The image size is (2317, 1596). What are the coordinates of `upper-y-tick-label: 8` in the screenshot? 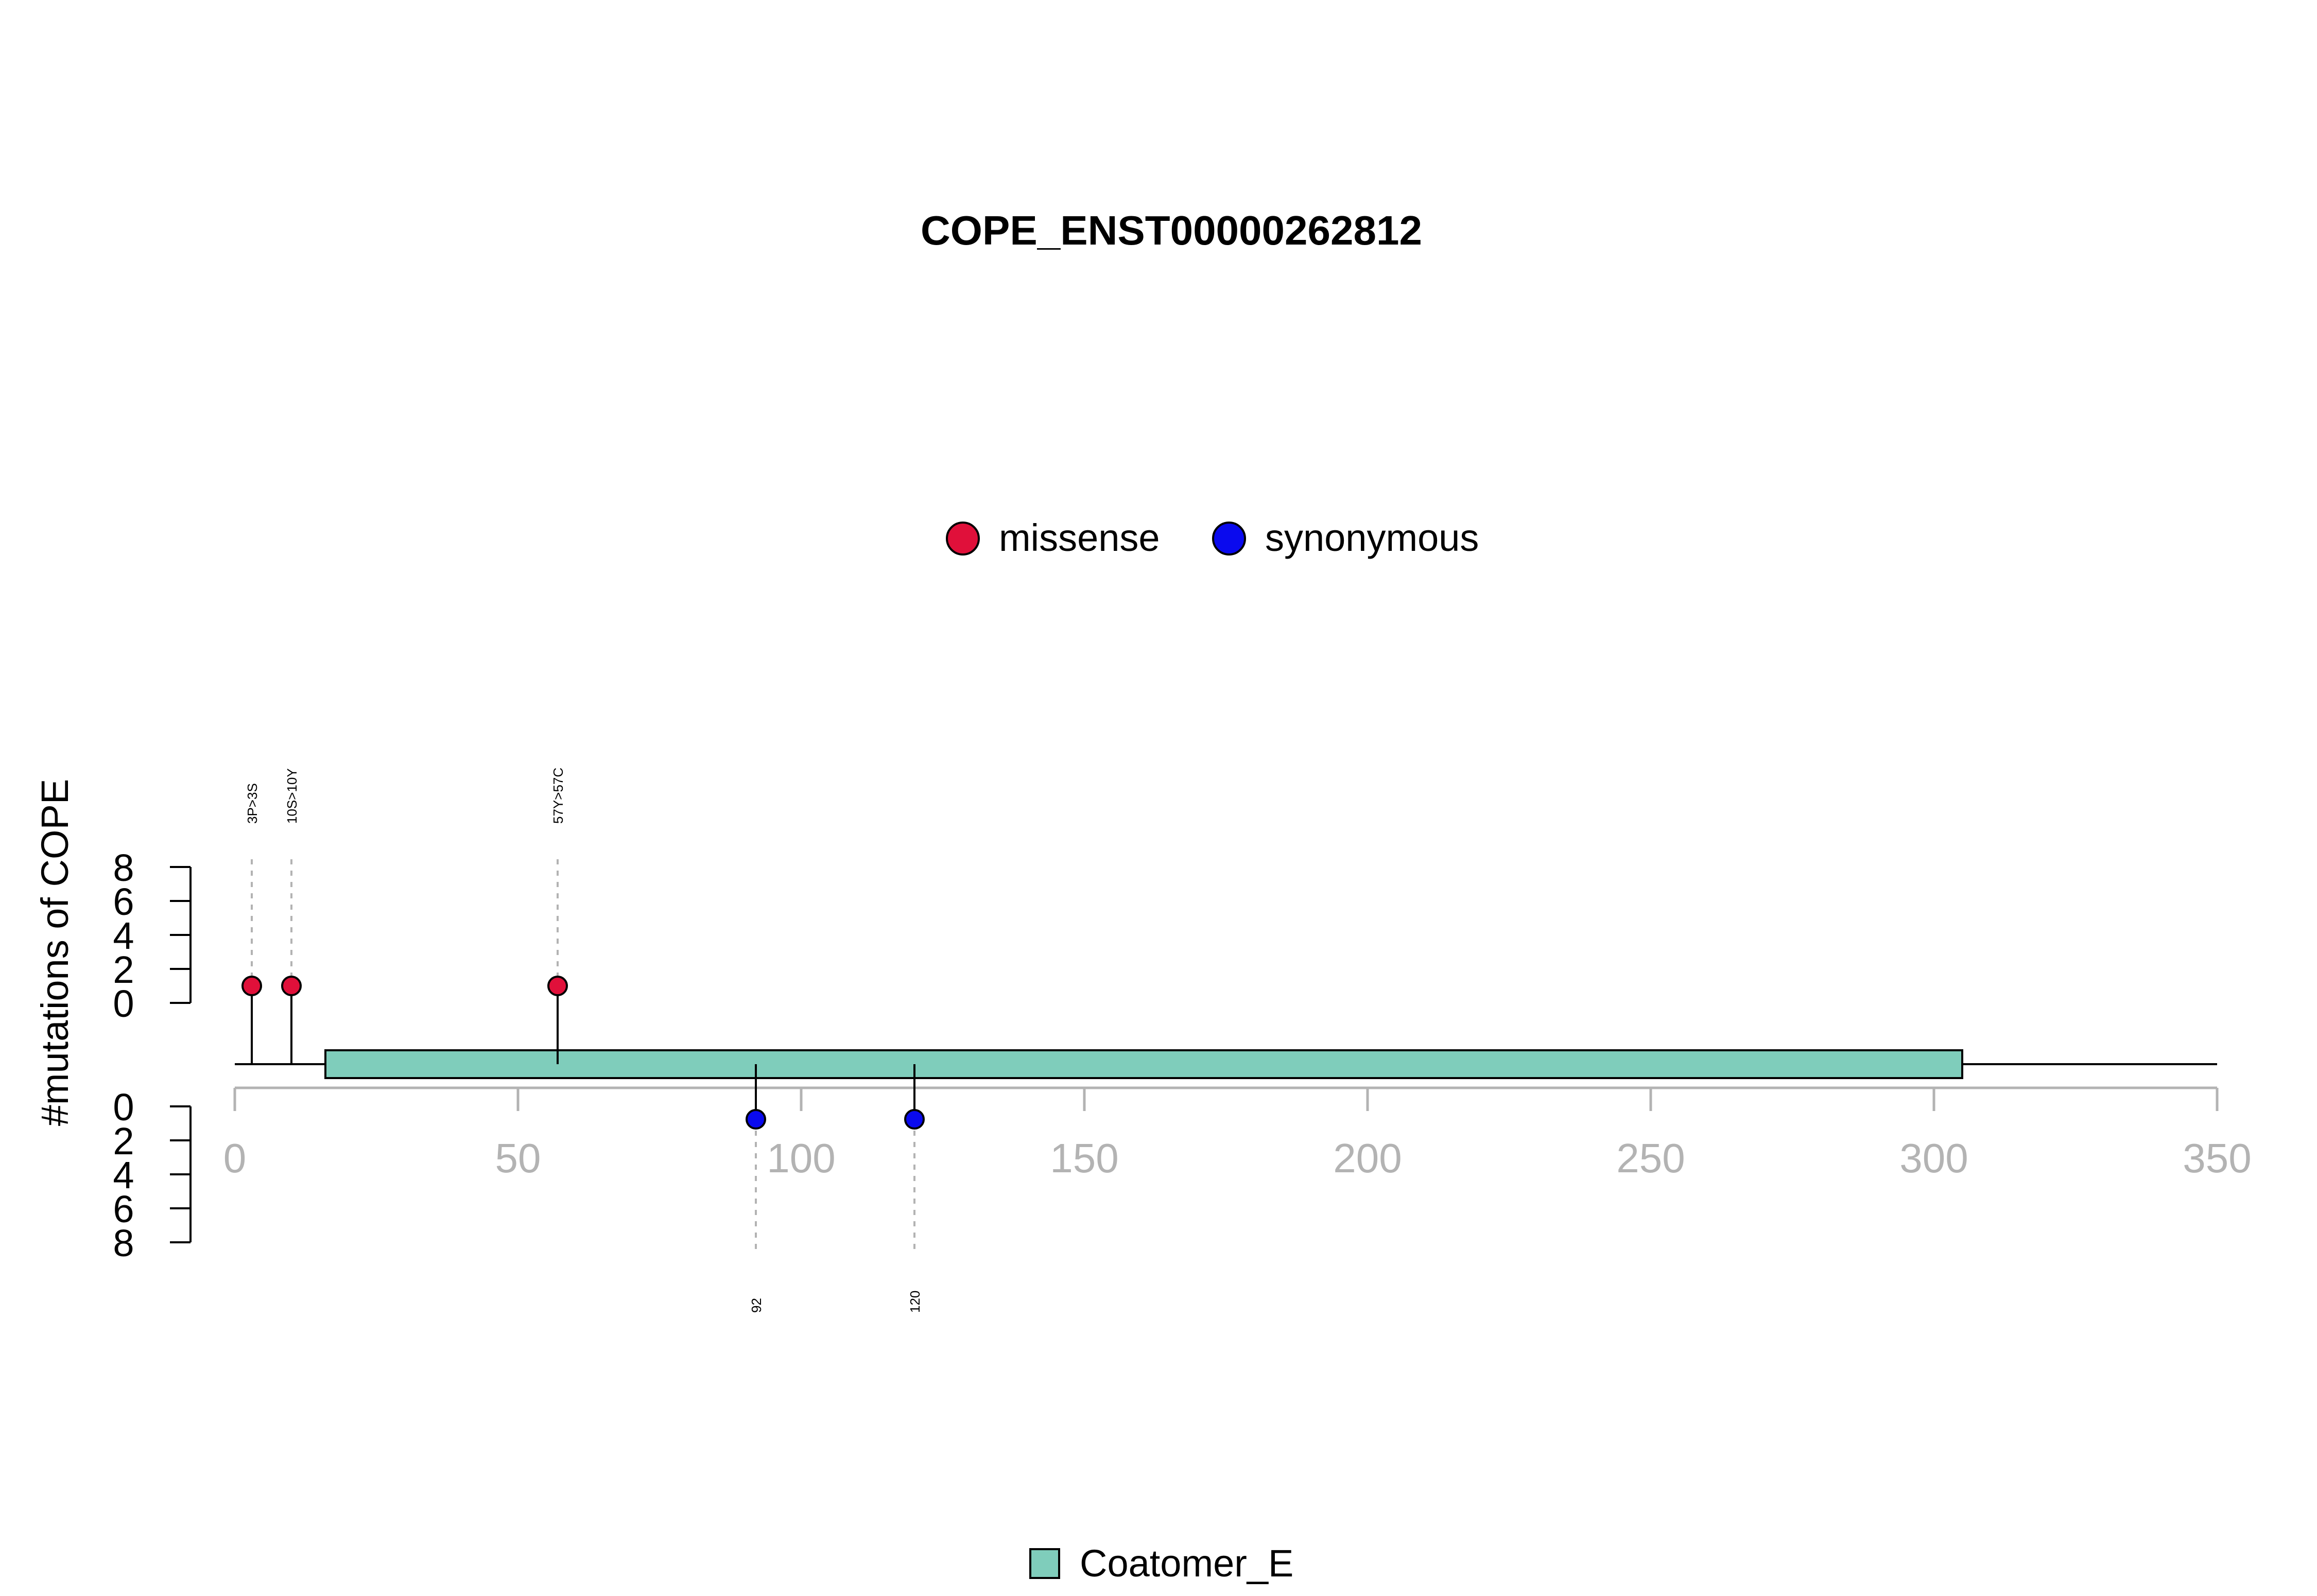 It's located at (123, 867).